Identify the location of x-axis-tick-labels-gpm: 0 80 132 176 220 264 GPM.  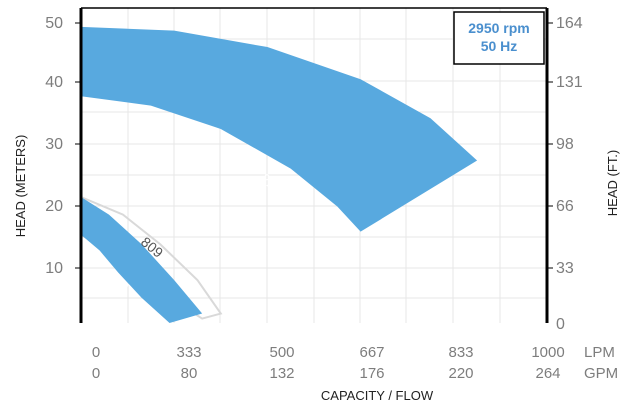
(355, 373).